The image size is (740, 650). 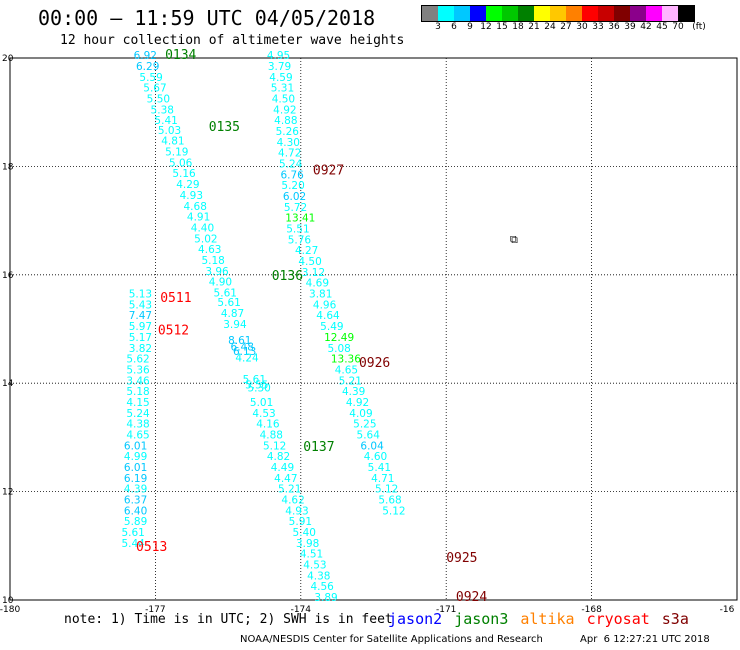 I want to click on wave-height-value: 5.50, so click(x=158, y=99).